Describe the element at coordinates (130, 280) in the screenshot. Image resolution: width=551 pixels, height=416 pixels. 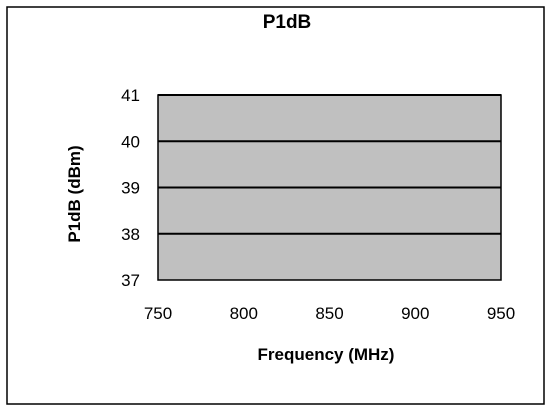
I see `y-tick-label: 37` at that location.